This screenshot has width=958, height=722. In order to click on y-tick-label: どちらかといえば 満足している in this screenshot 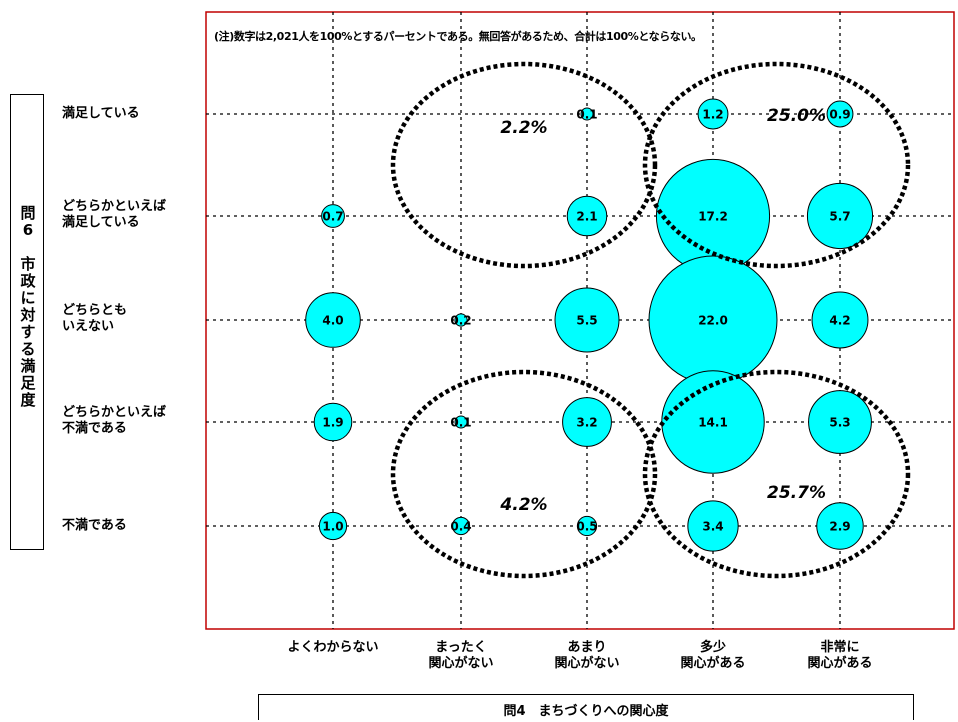, I will do `click(114, 215)`.